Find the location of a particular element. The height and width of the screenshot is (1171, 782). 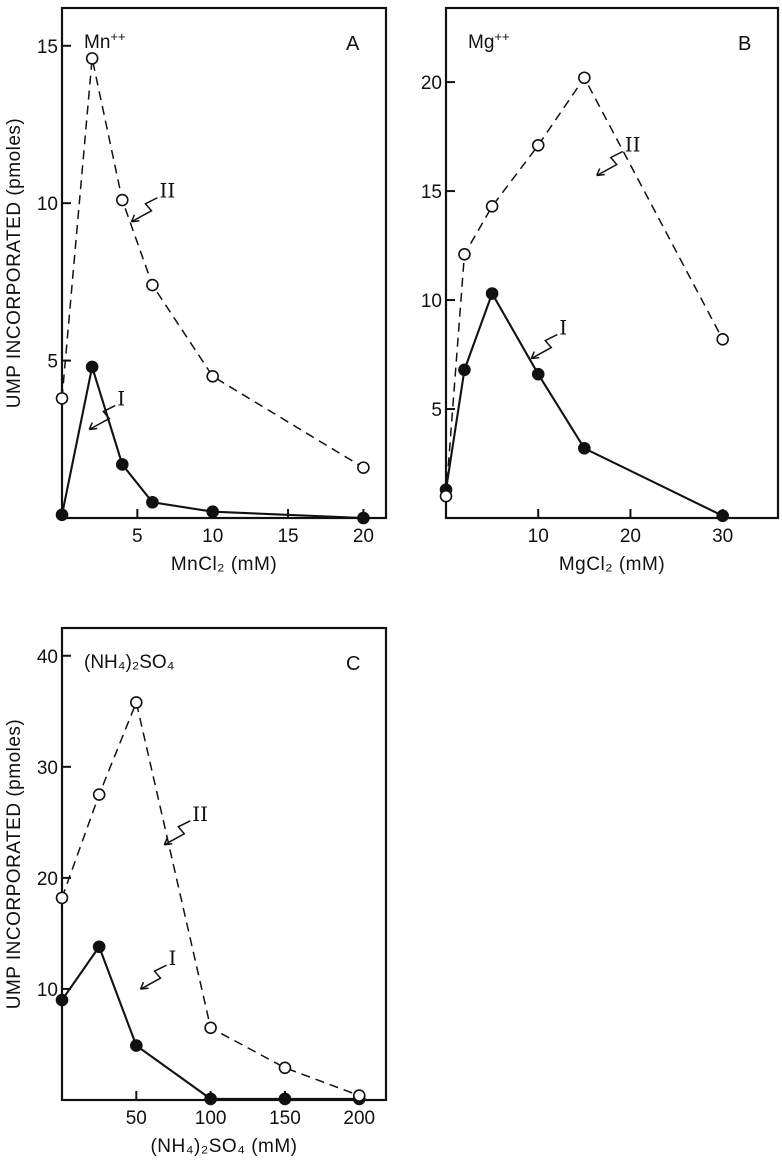

x-tick-label: 150 is located at coordinates (285, 1118).